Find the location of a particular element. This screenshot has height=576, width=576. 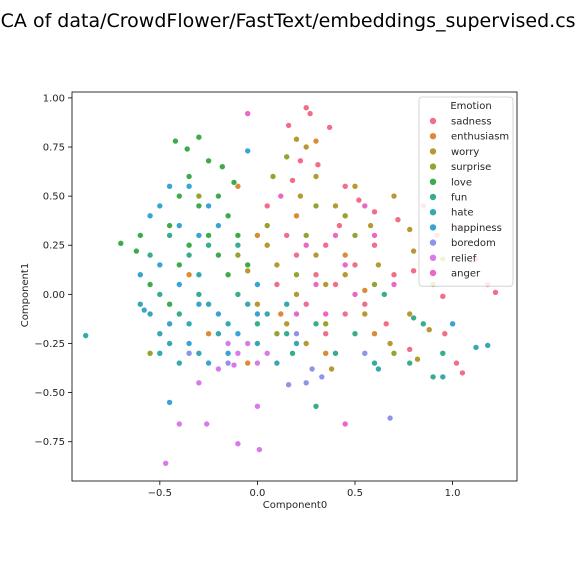

legend-marker-relief is located at coordinates (433, 257).